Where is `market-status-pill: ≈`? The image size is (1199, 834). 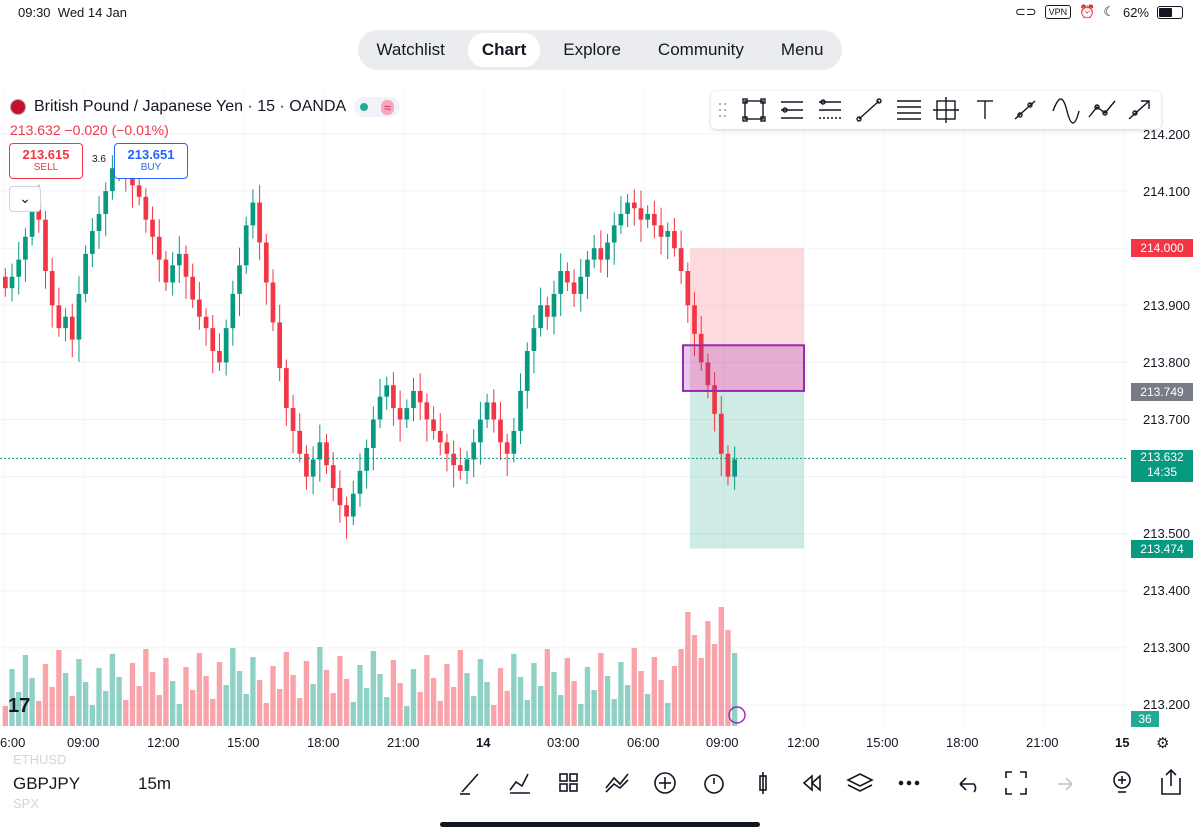 market-status-pill: ≈ is located at coordinates (377, 107).